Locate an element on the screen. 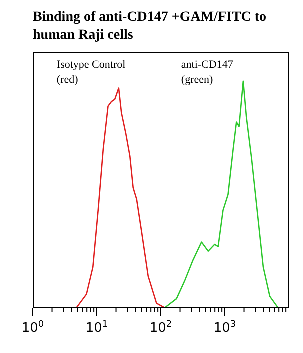 The width and height of the screenshot is (303, 353). x-tick-label: 10$^{1}$ is located at coordinates (97, 328).